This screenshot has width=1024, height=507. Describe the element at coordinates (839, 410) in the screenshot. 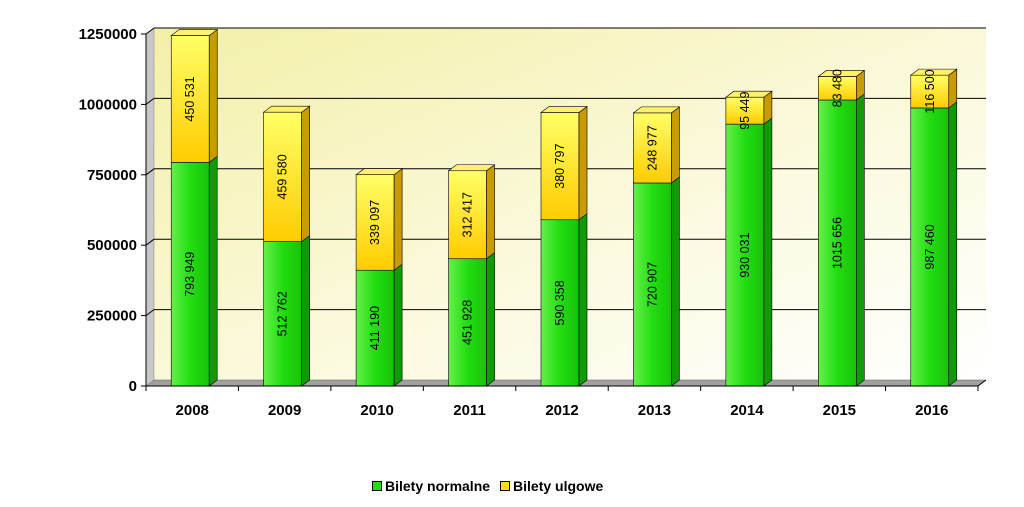

I see `x-tick-label: 2015` at that location.